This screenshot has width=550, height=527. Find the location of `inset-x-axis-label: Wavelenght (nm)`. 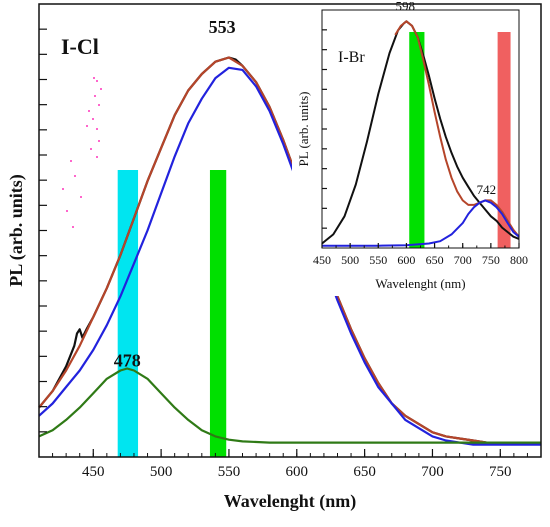

inset-x-axis-label: Wavelenght (nm) is located at coordinates (420, 283).